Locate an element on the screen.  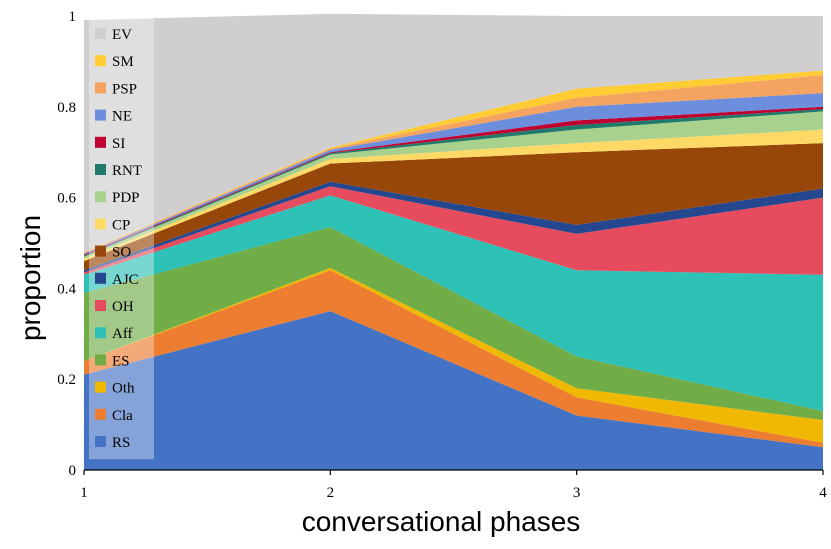
legend-items: EV SM PSP NE SI RNT PDP CP SO AJC OH Aff ES Oth Cla RS is located at coordinates (118, 239).